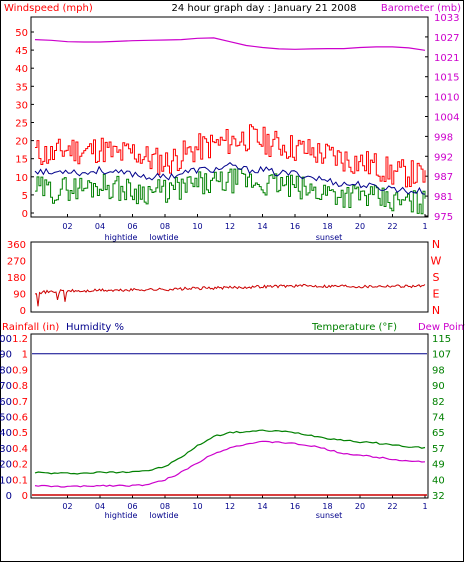  I want to click on humidity-y-tick-label: 60, so click(6, 402).